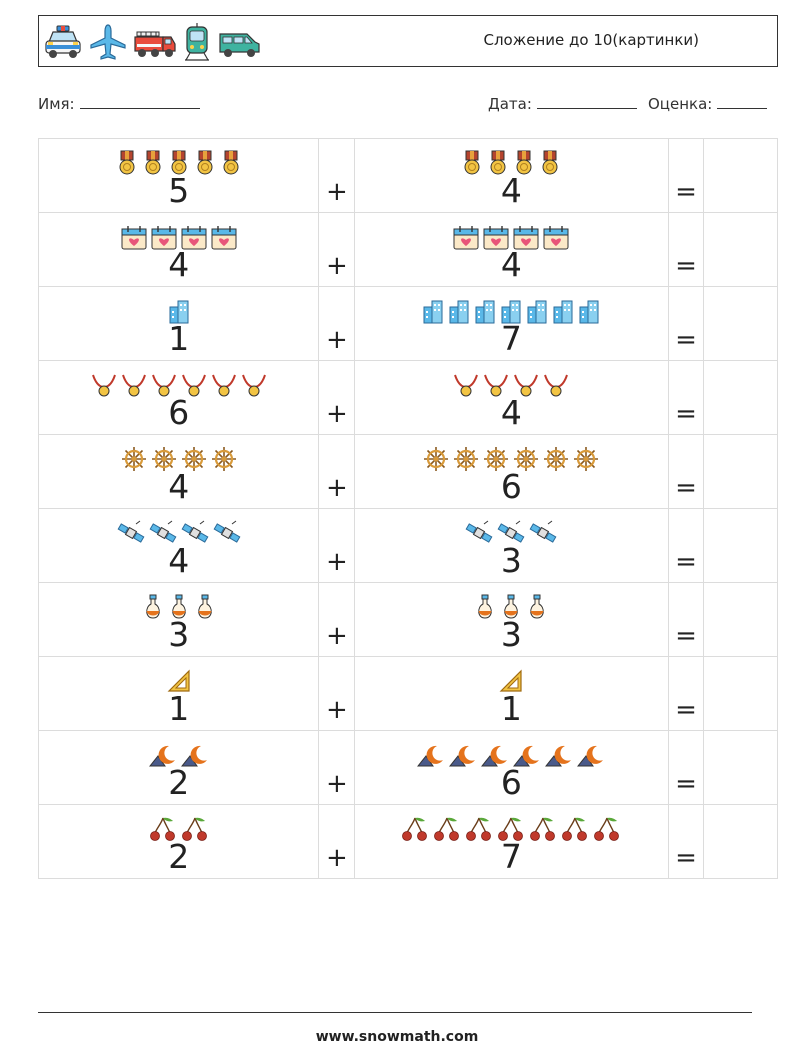  What do you see at coordinates (408, 41) in the screenshot?
I see `worksheet-header: Сложение до 10(картинки)` at bounding box center [408, 41].